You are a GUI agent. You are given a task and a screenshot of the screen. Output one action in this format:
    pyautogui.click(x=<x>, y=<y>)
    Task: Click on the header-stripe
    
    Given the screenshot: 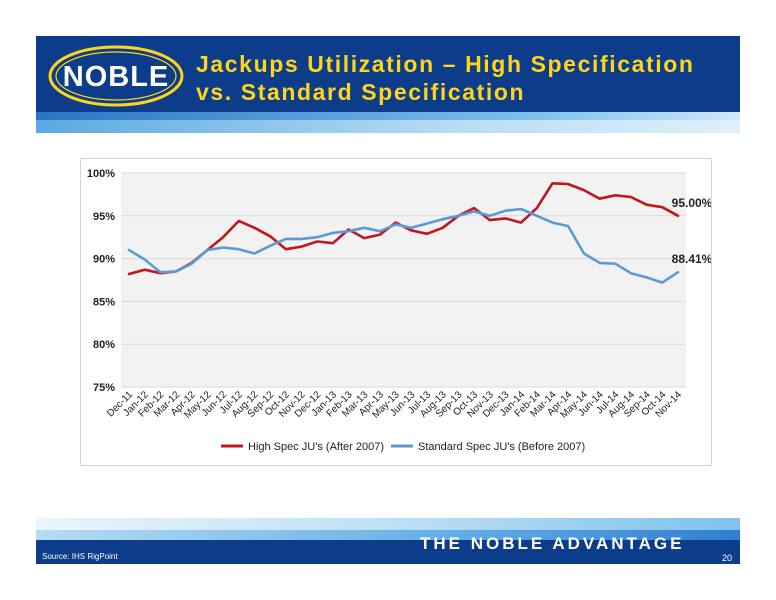 What is the action you would take?
    pyautogui.click(x=388, y=116)
    